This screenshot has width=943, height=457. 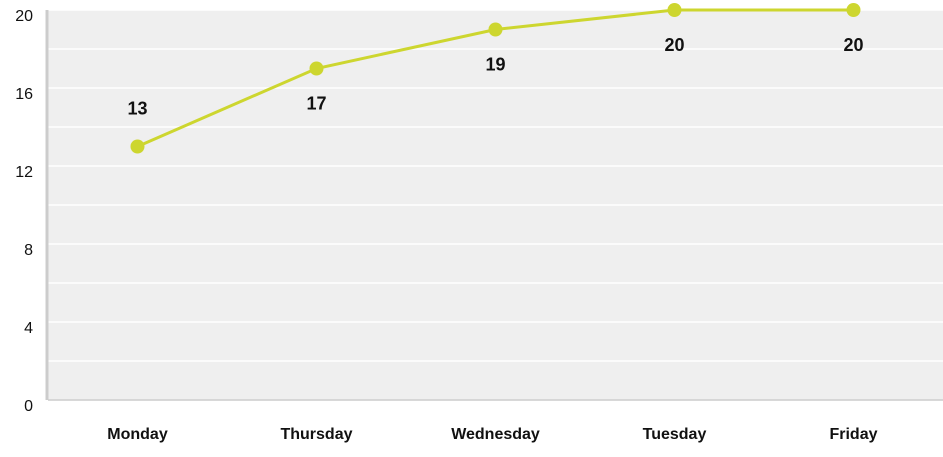 What do you see at coordinates (137, 434) in the screenshot?
I see `x-tick-label: Monday` at bounding box center [137, 434].